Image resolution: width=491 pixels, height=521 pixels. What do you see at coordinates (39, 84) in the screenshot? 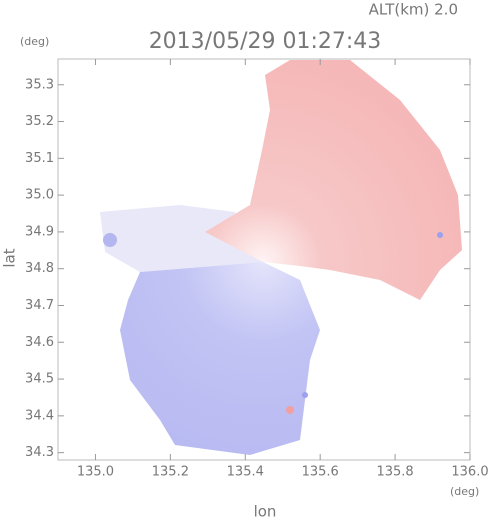
I see `y-tick-label: 35.3` at bounding box center [39, 84].